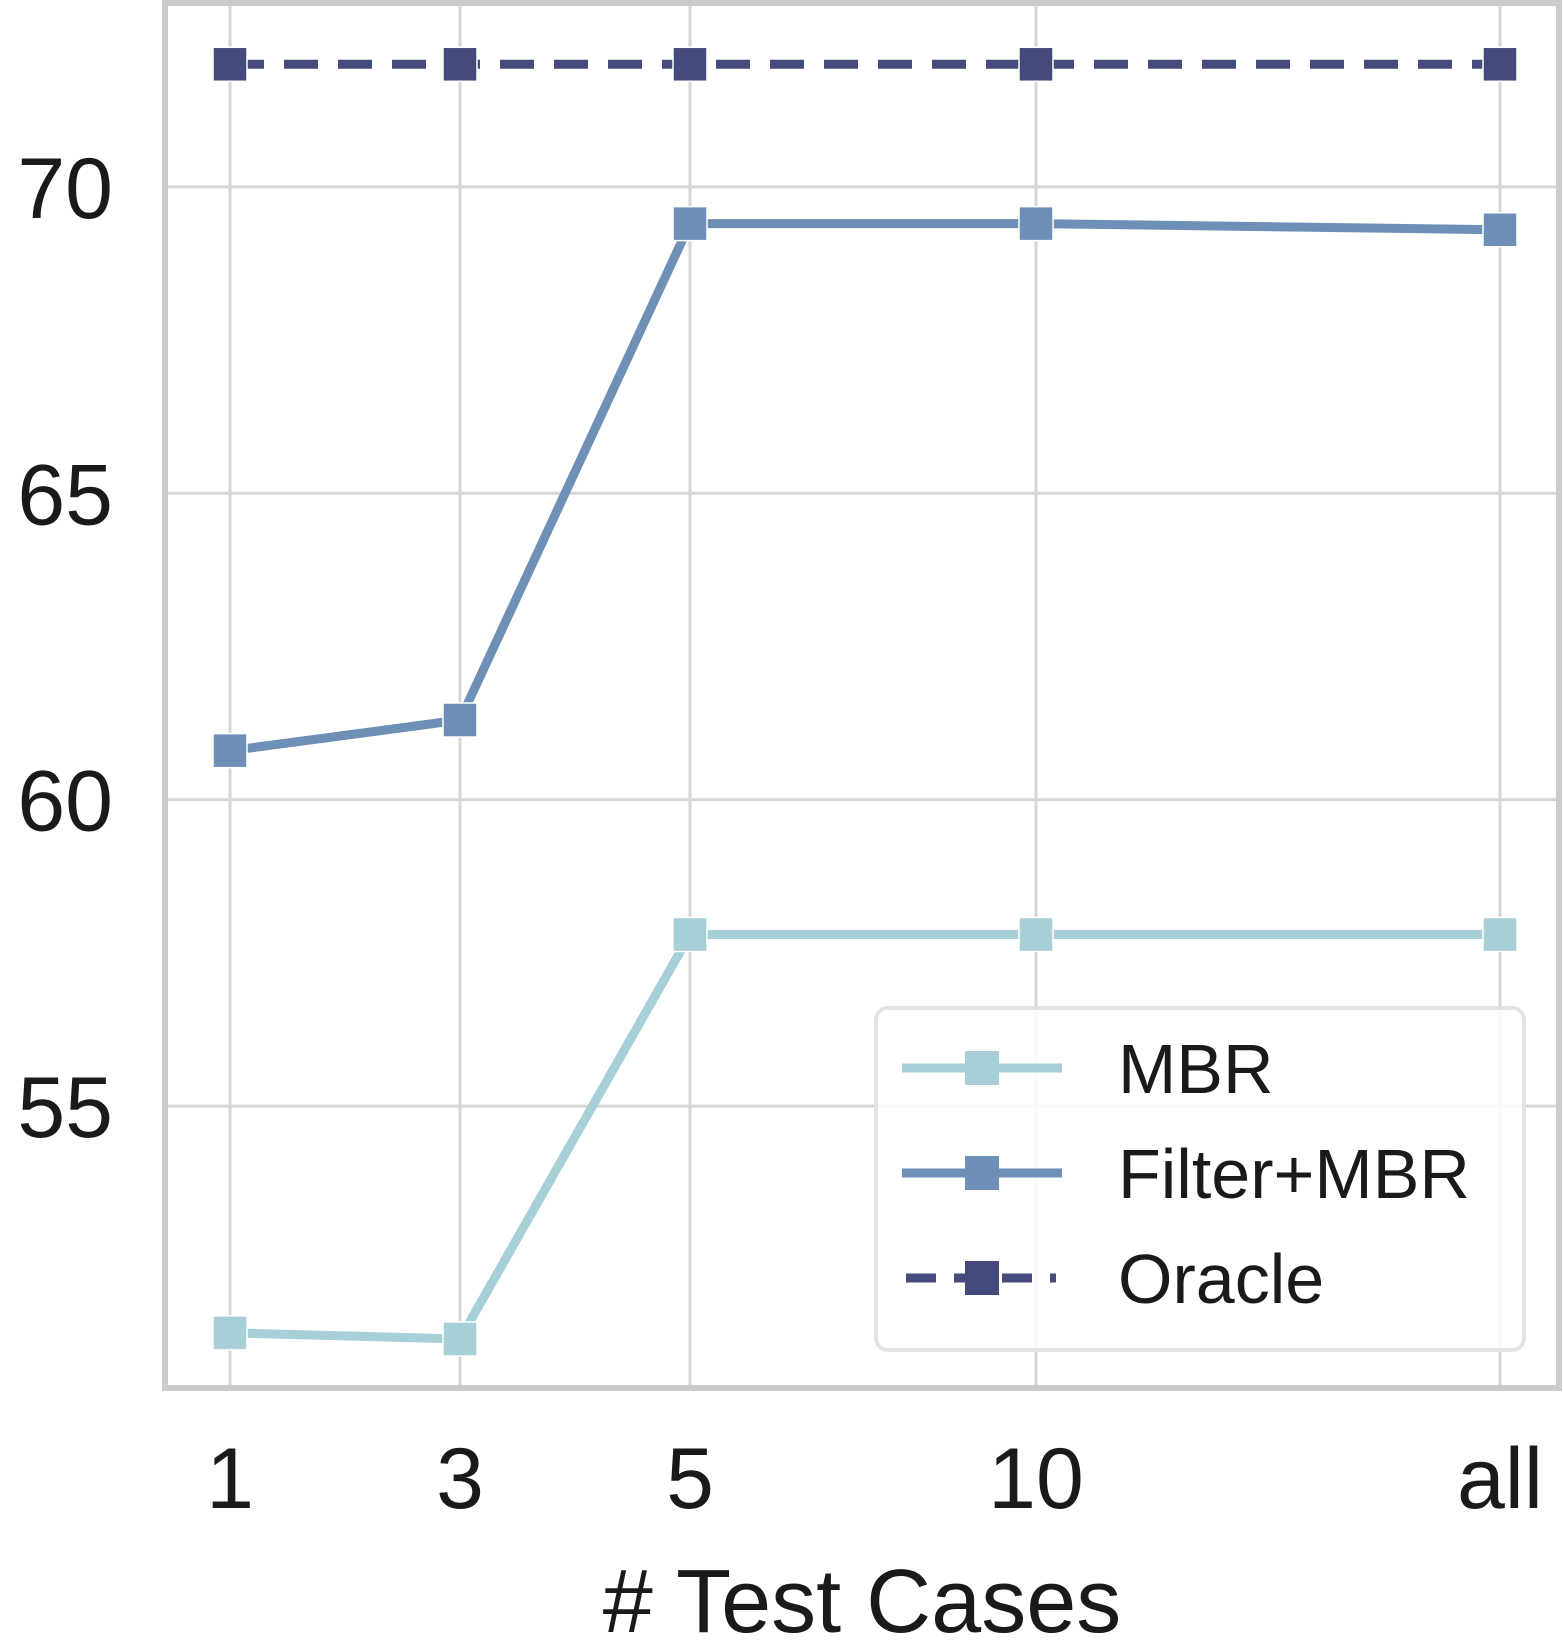  Describe the element at coordinates (874, 1479) in the screenshot. I see `x-axis-ticks: 1 3 5 10 all` at that location.